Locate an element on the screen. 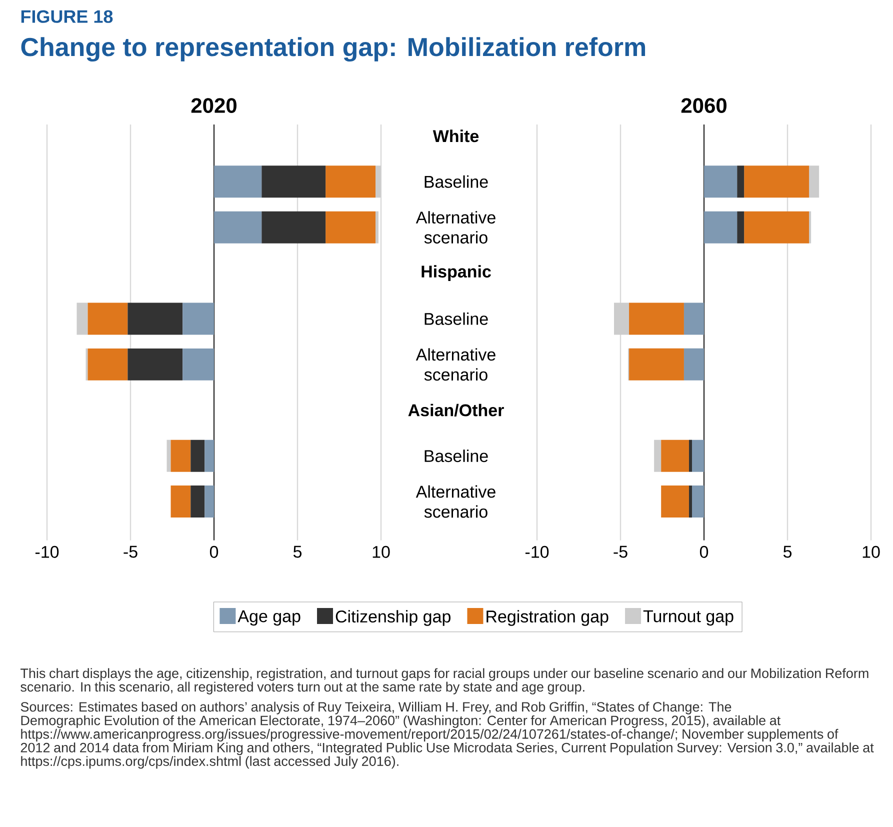 The width and height of the screenshot is (893, 827). y-tick-label: White is located at coordinates (455, 136).